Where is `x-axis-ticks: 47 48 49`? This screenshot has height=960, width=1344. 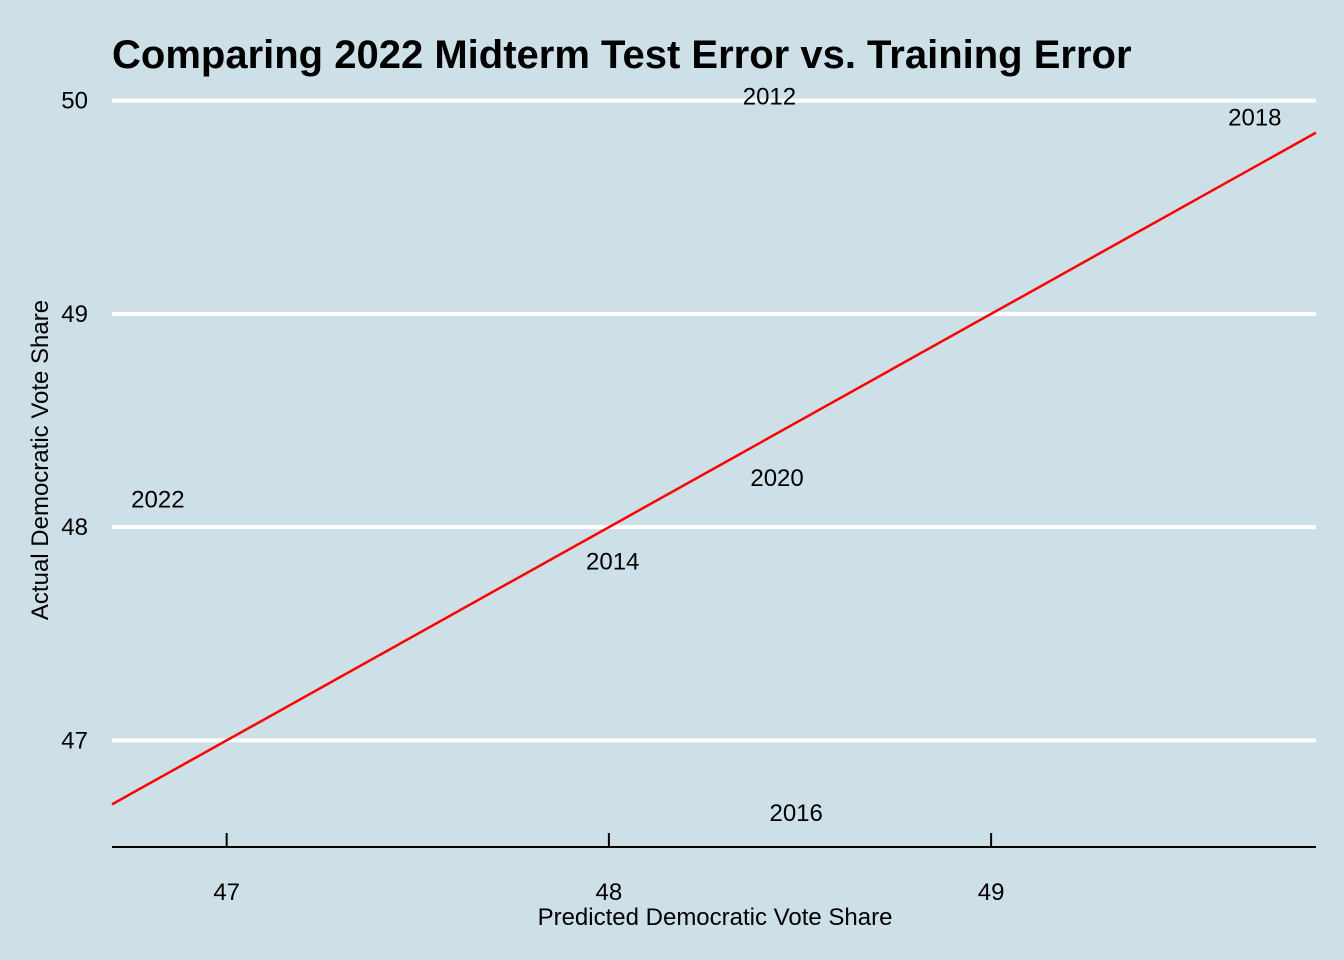 x-axis-ticks: 47 48 49 is located at coordinates (608, 869).